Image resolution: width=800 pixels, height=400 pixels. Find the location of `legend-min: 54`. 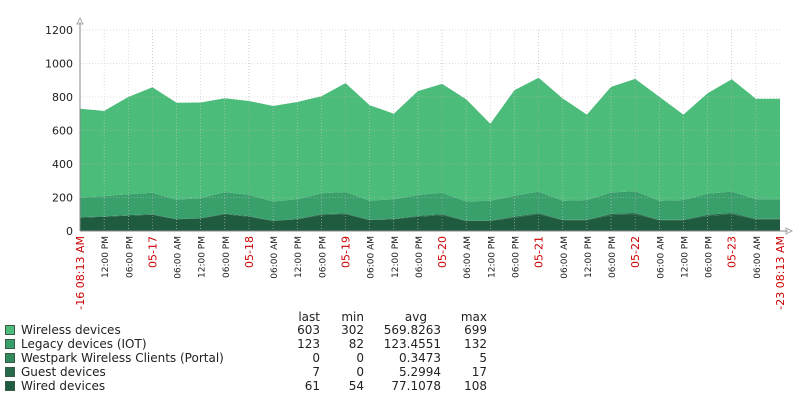

legend-min: 54 is located at coordinates (356, 386).